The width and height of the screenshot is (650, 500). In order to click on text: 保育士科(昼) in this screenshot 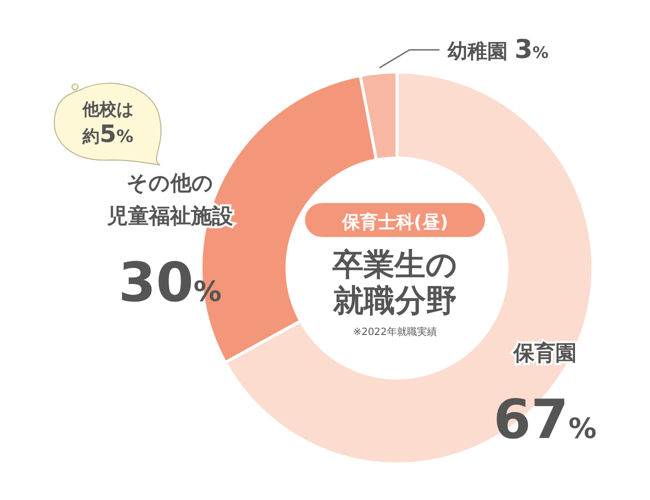, I will do `click(394, 222)`.